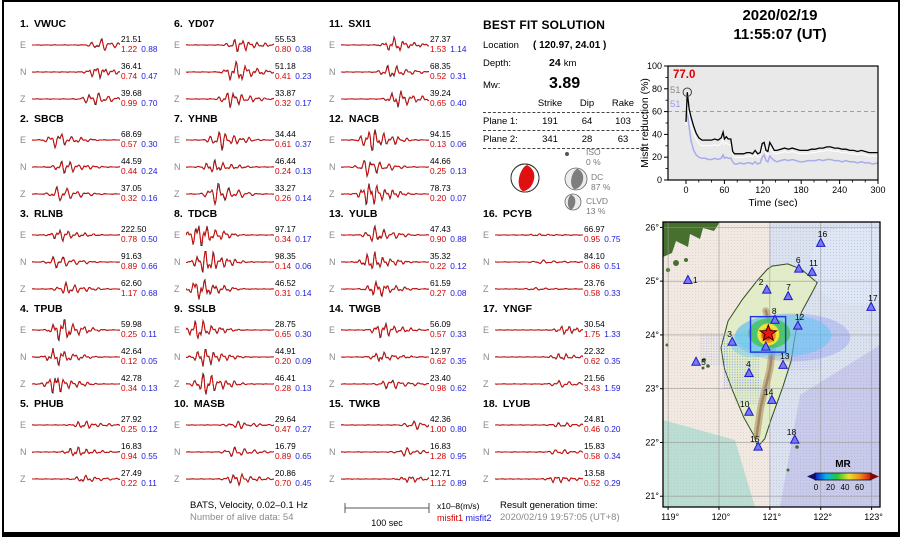 The height and width of the screenshot is (541, 902). What do you see at coordinates (147, 102) in the screenshot?
I see `misfit2-value: 0.70` at bounding box center [147, 102].